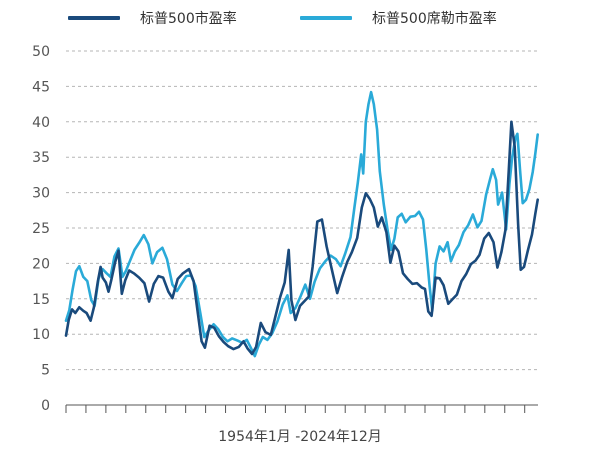 The height and width of the screenshot is (452, 600). What do you see at coordinates (41, 158) in the screenshot?
I see `y-tick-label-35: 35` at bounding box center [41, 158].